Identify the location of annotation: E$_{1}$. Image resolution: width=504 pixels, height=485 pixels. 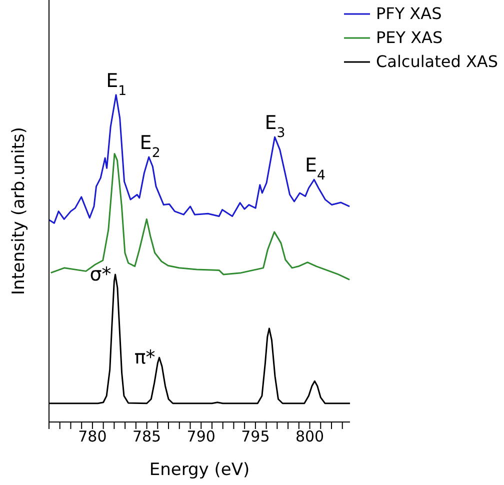
(116, 84).